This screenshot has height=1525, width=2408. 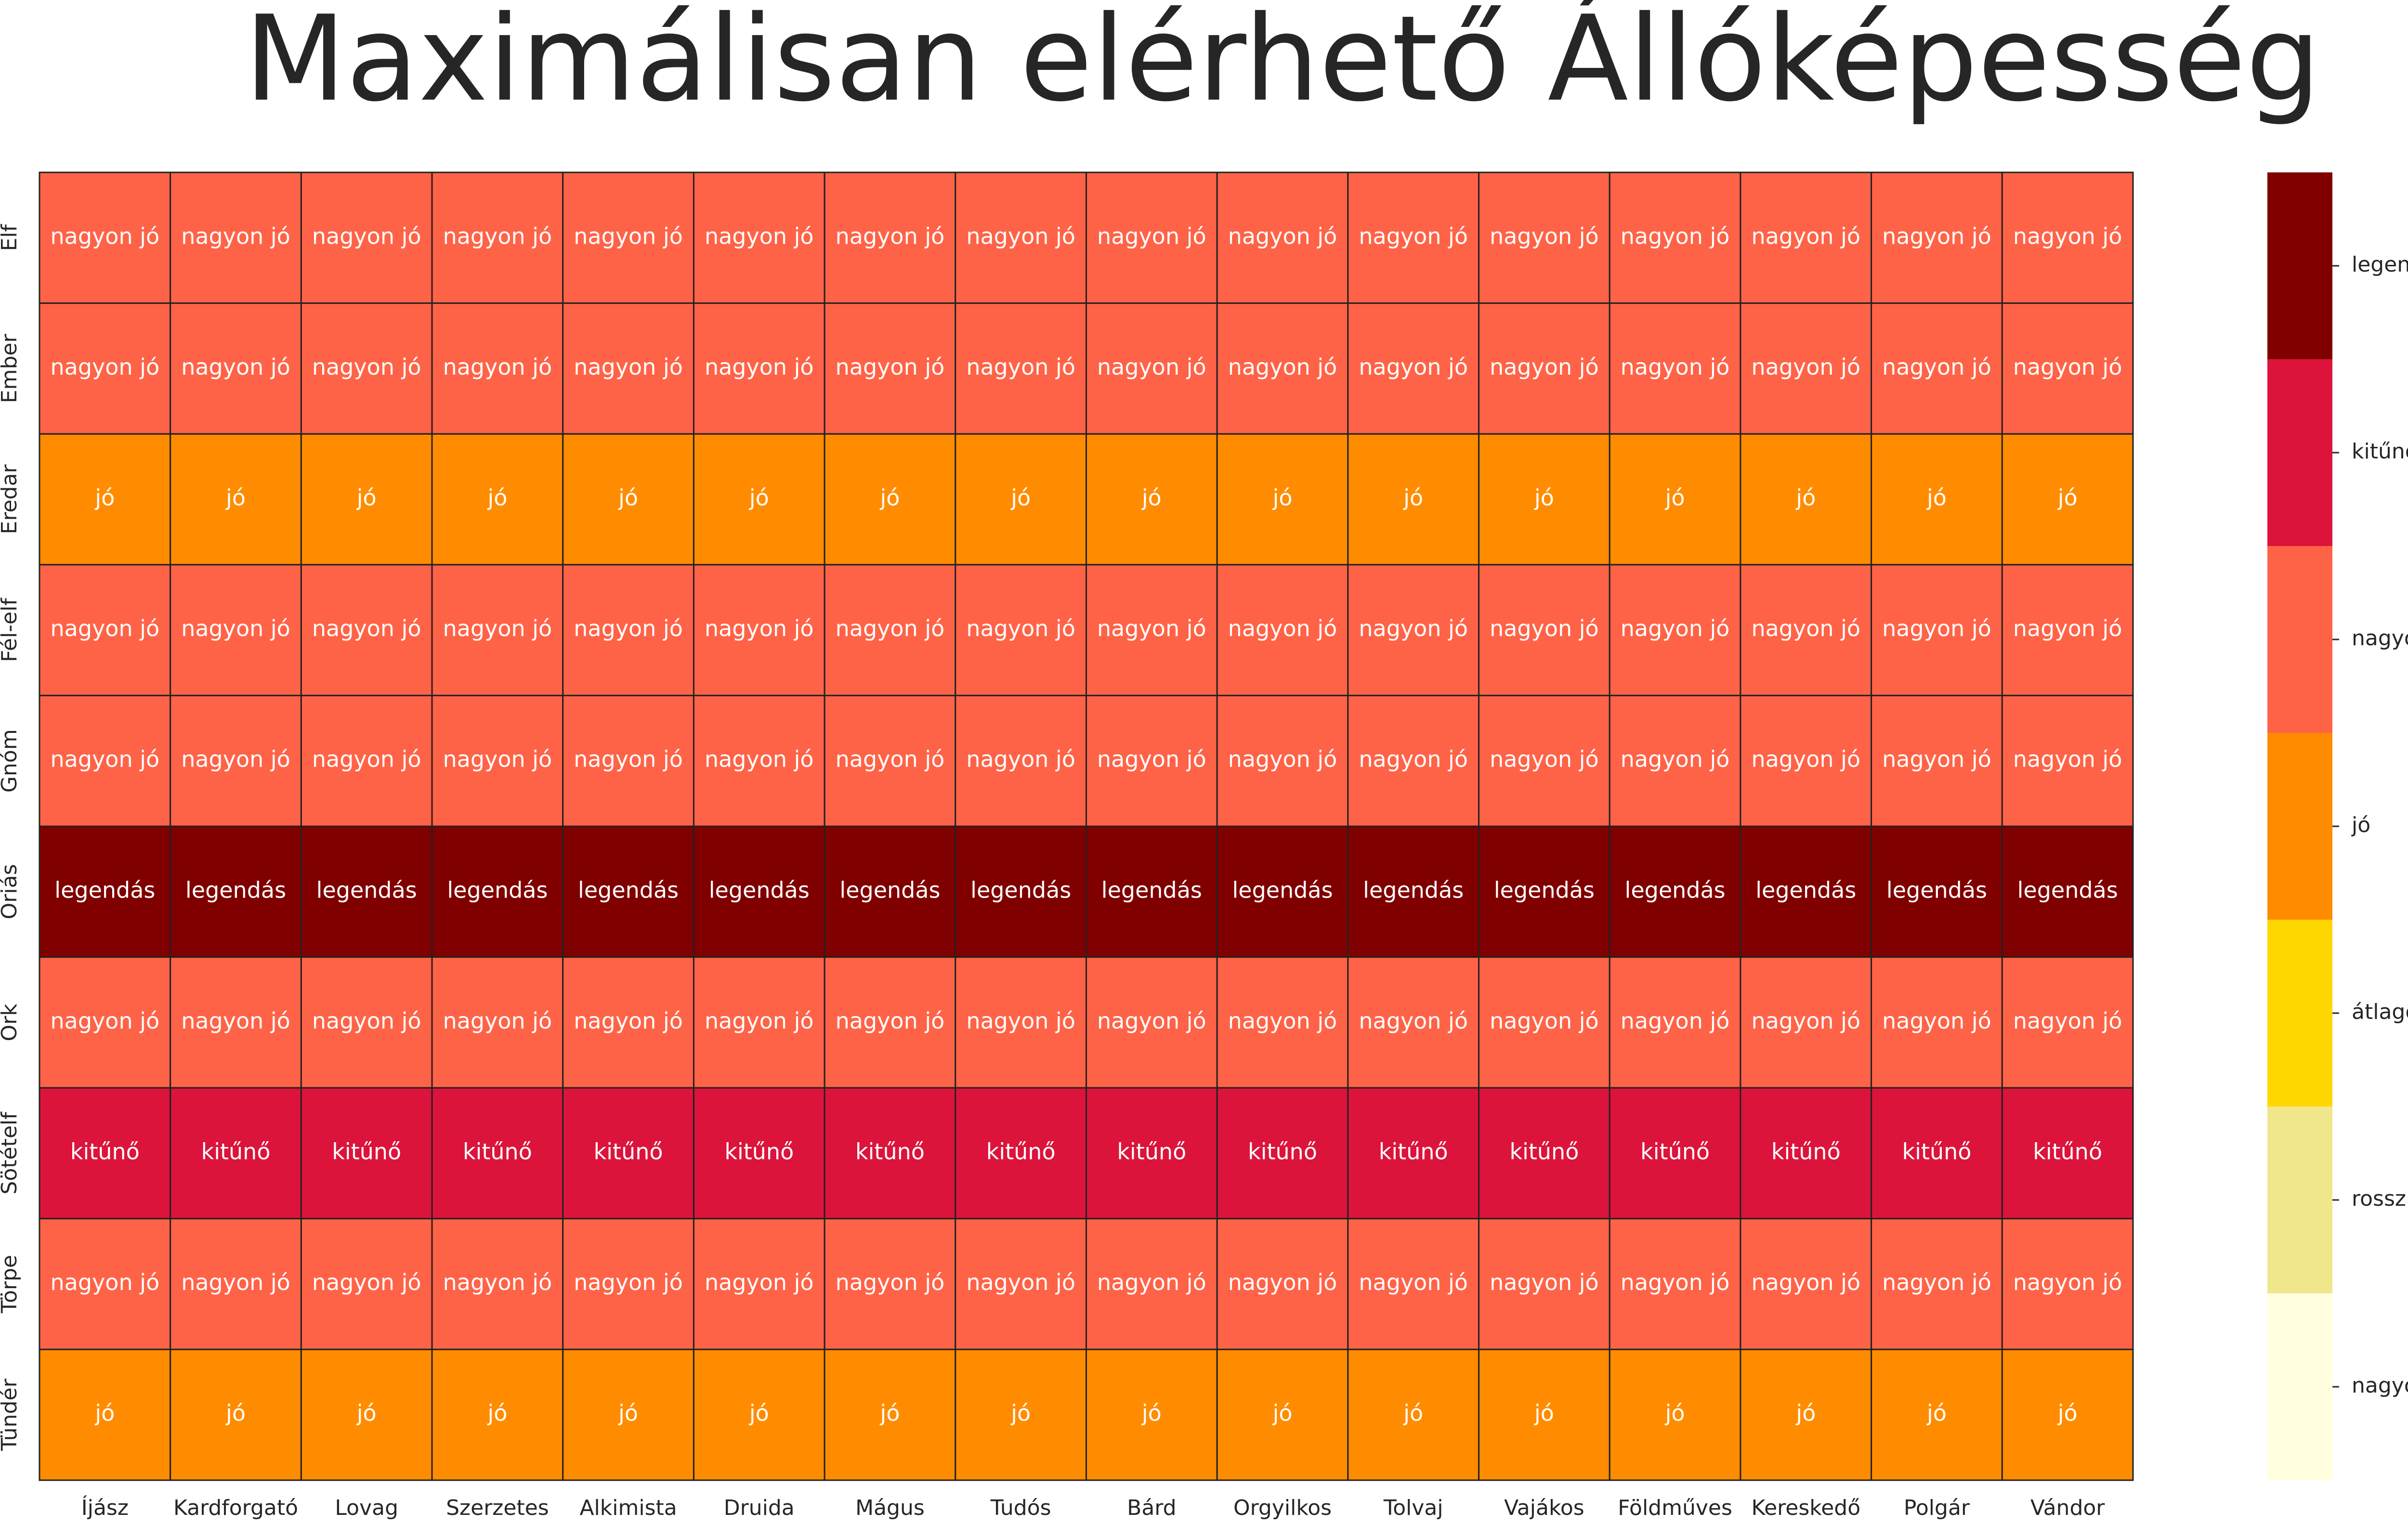 I want to click on x-tick-label: Tolvaj, so click(x=1413, y=1508).